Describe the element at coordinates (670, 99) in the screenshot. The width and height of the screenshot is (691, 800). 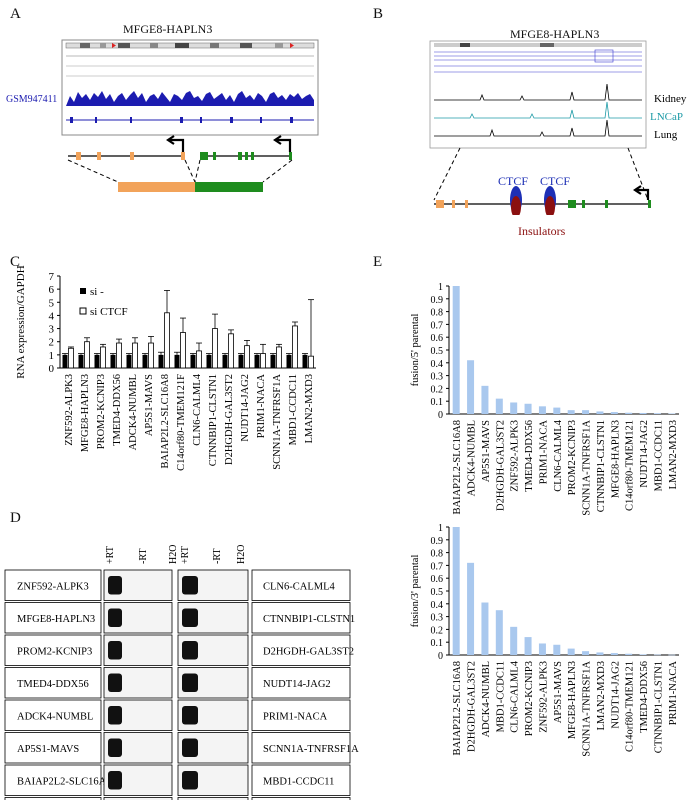
I see `track-kidney: Kidney` at that location.